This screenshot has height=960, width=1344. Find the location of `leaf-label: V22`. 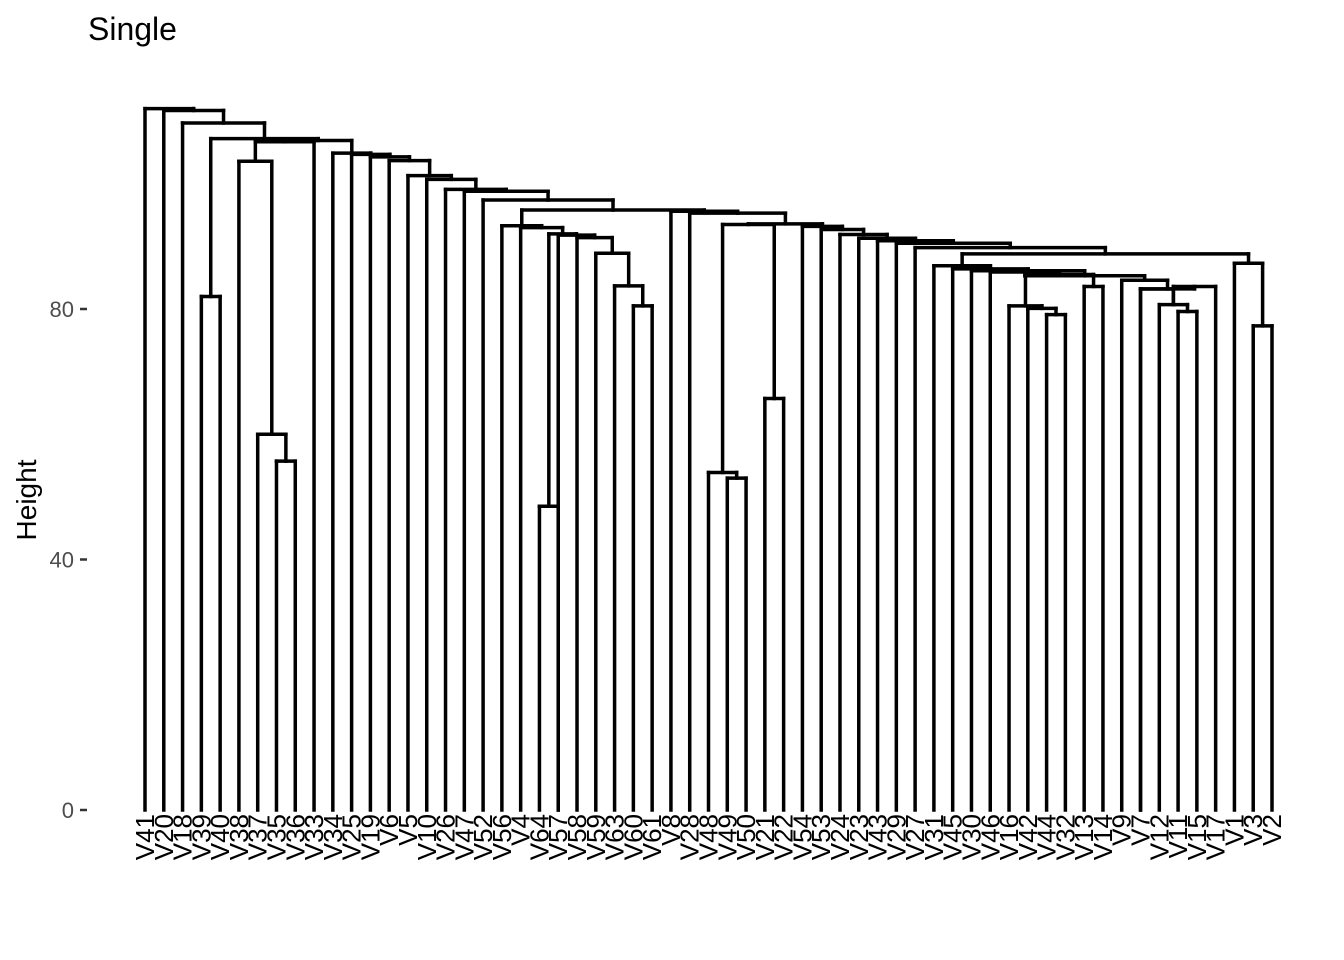

leaf-label: V22 is located at coordinates (784, 837).